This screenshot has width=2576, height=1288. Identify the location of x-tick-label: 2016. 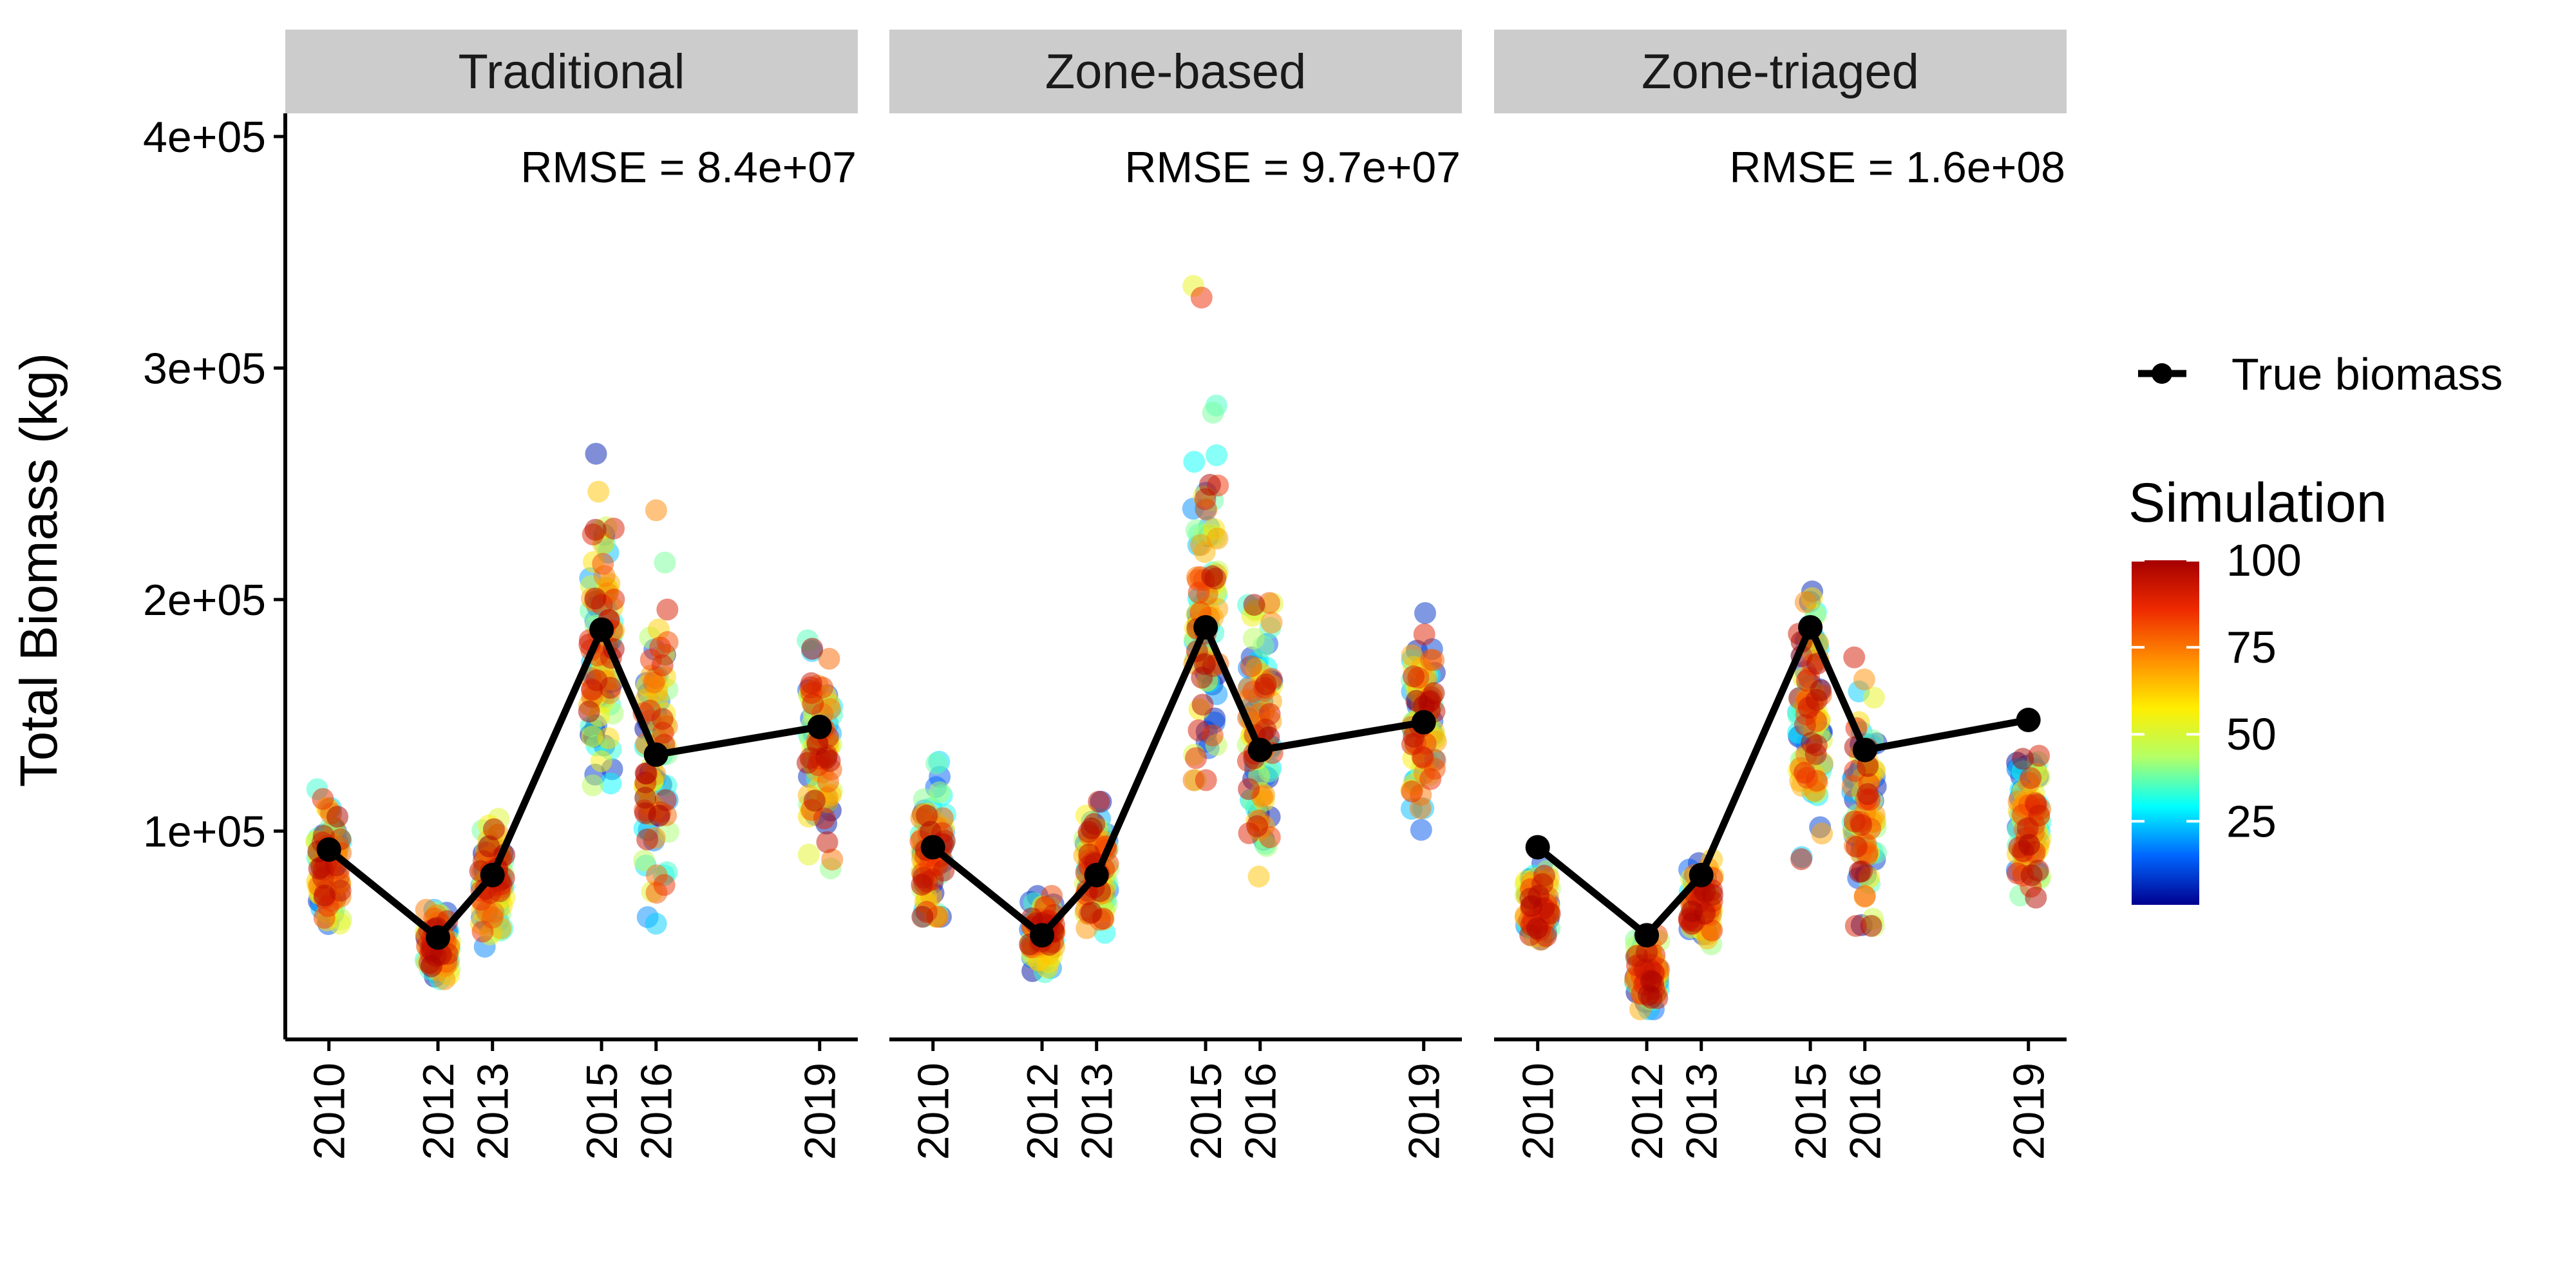
(1260, 1111).